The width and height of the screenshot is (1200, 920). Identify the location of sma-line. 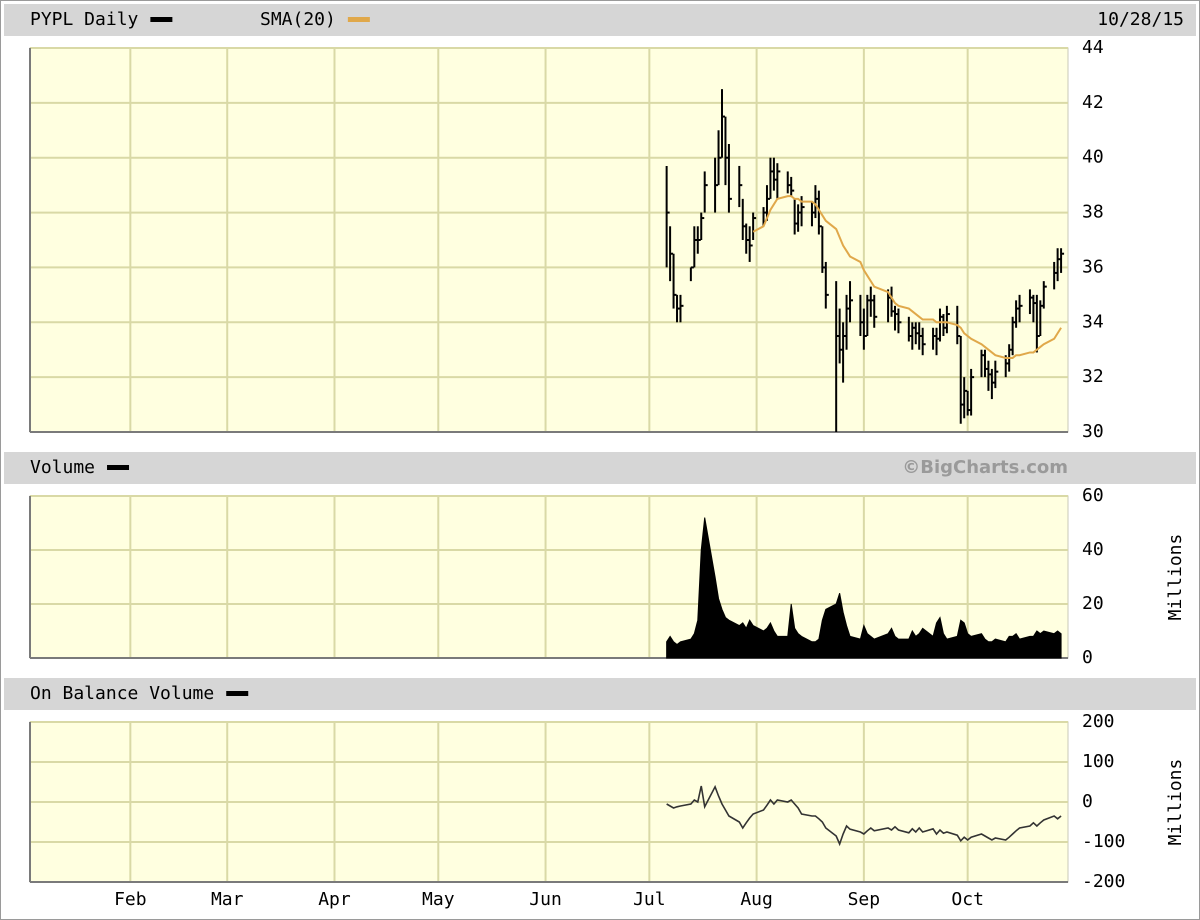
(907, 277).